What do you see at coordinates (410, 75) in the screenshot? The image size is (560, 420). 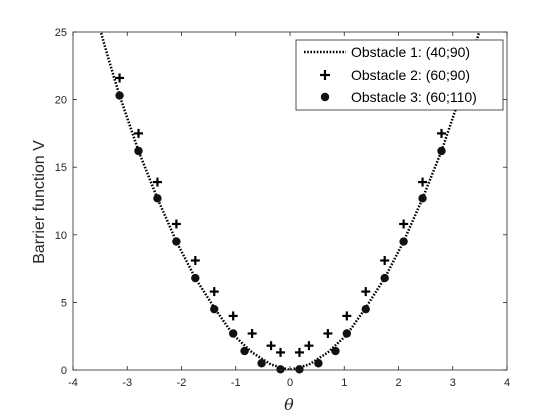 I see `legend-entry-obstacle-2: Obstacle 2: (60;90)` at bounding box center [410, 75].